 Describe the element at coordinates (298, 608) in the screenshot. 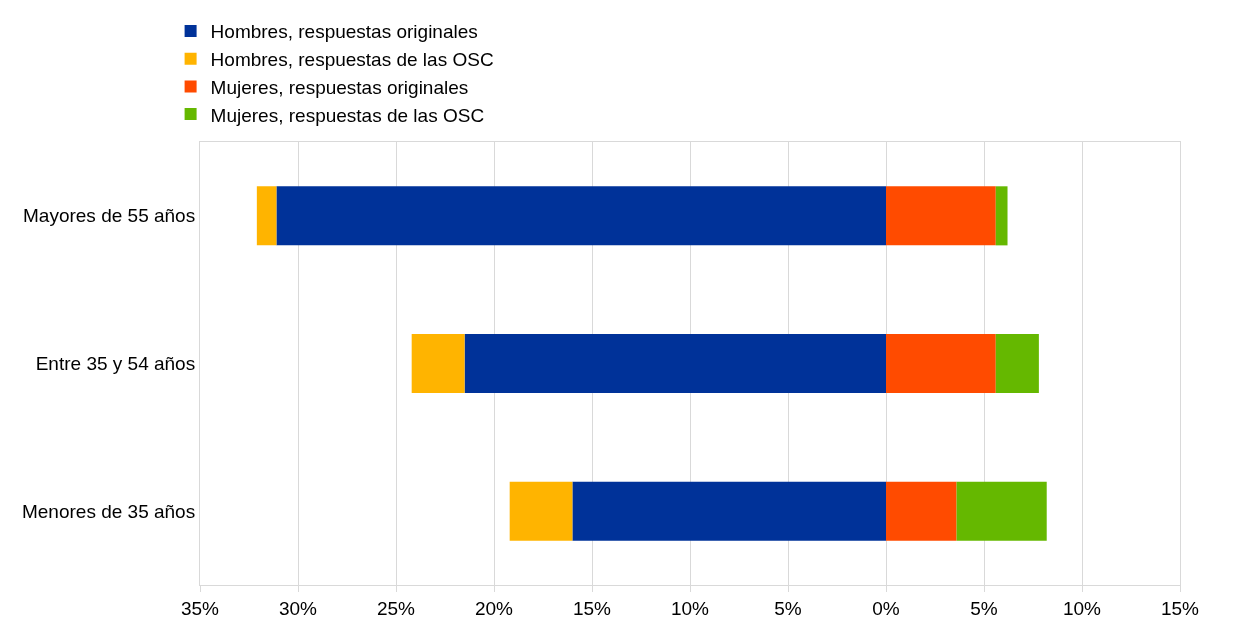

I see `x-tick-label: 30%` at that location.